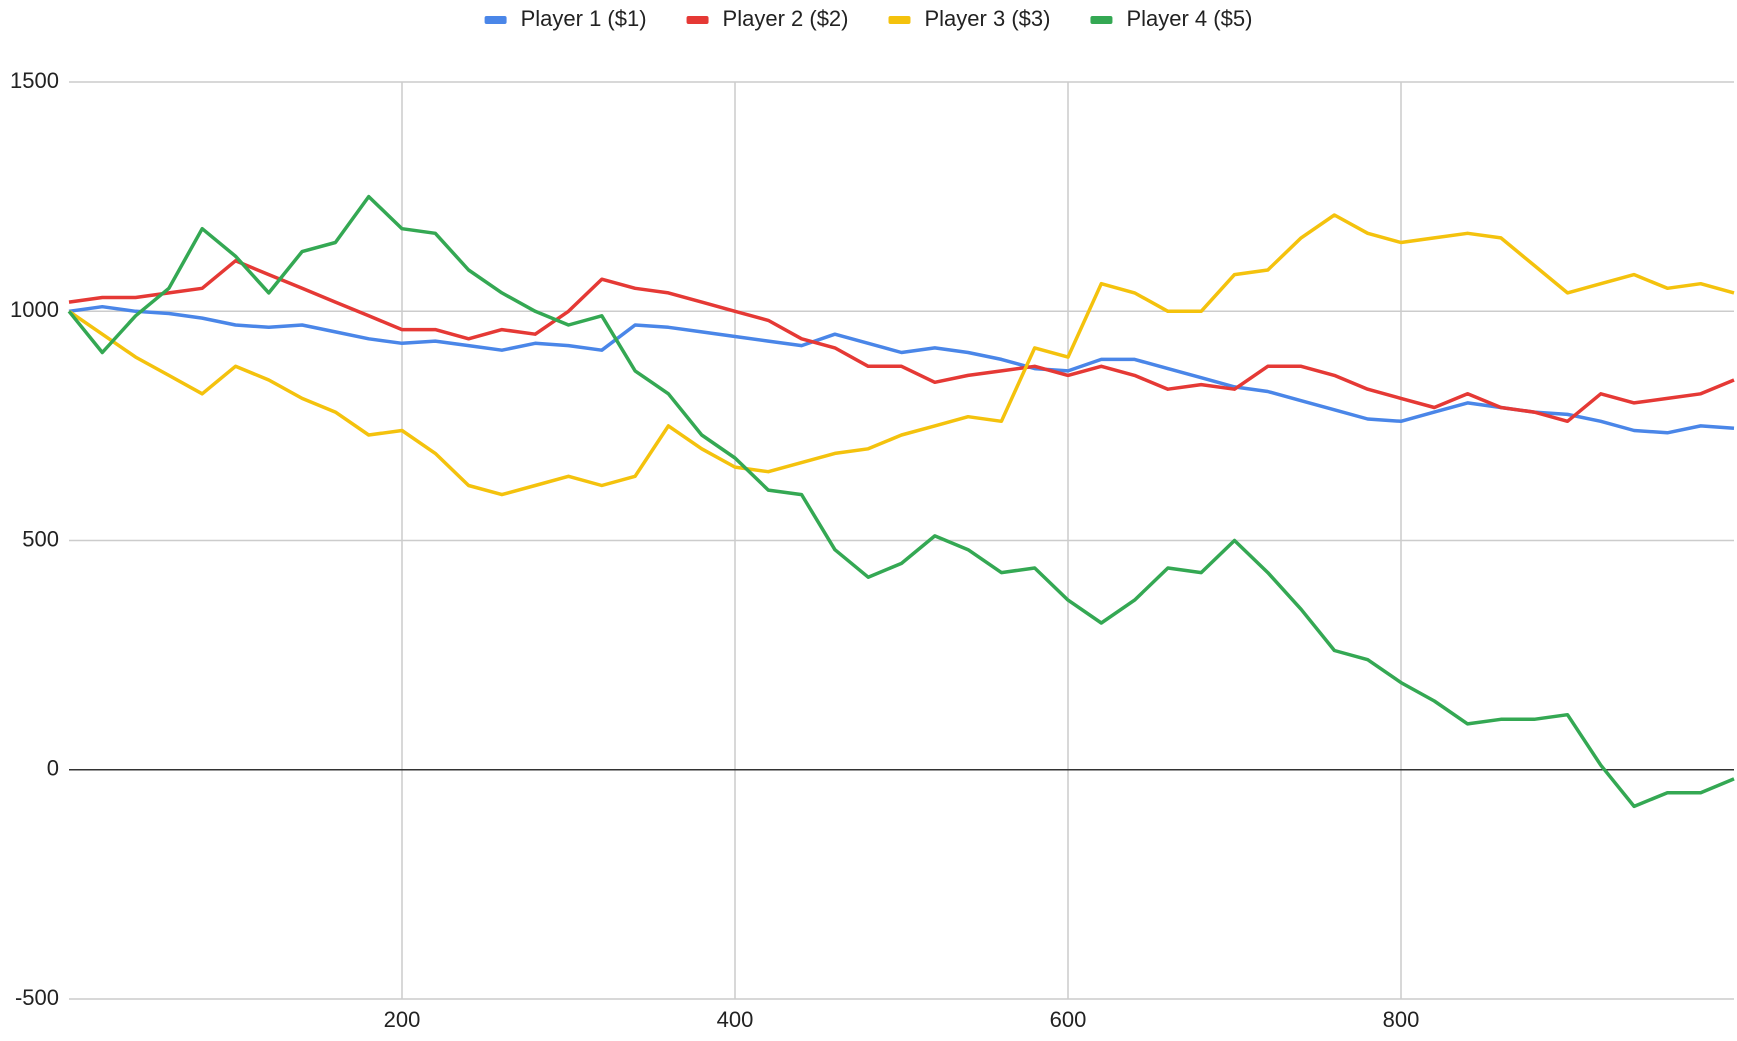 The width and height of the screenshot is (1737, 1041). I want to click on y-tick-label: 0, so click(53, 768).